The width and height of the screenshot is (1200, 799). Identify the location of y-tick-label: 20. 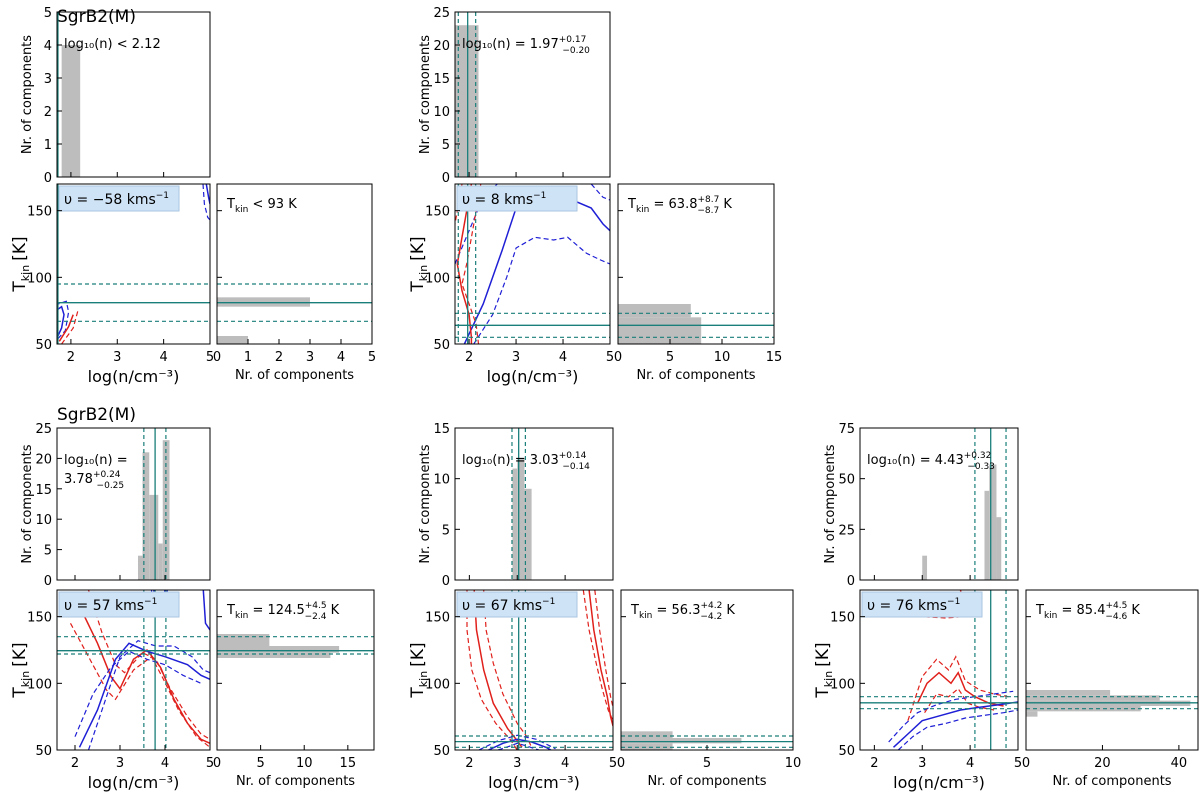
(441, 46).